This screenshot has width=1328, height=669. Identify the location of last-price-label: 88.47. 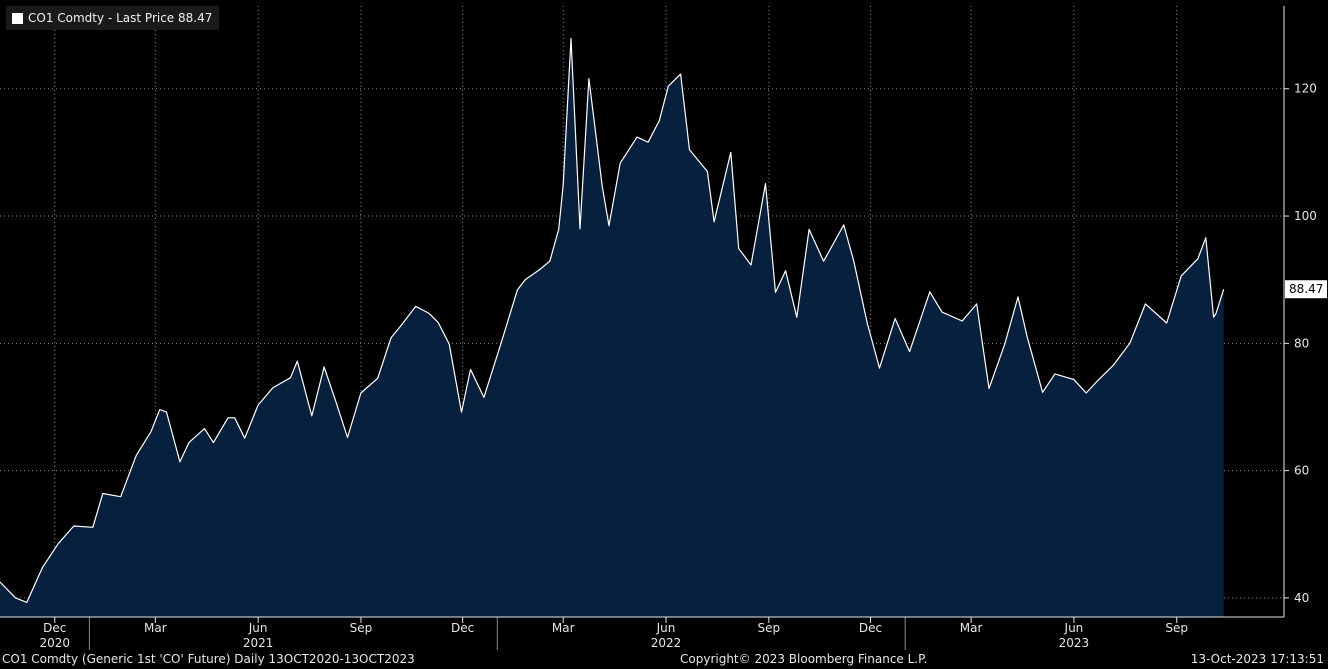
(1306, 289).